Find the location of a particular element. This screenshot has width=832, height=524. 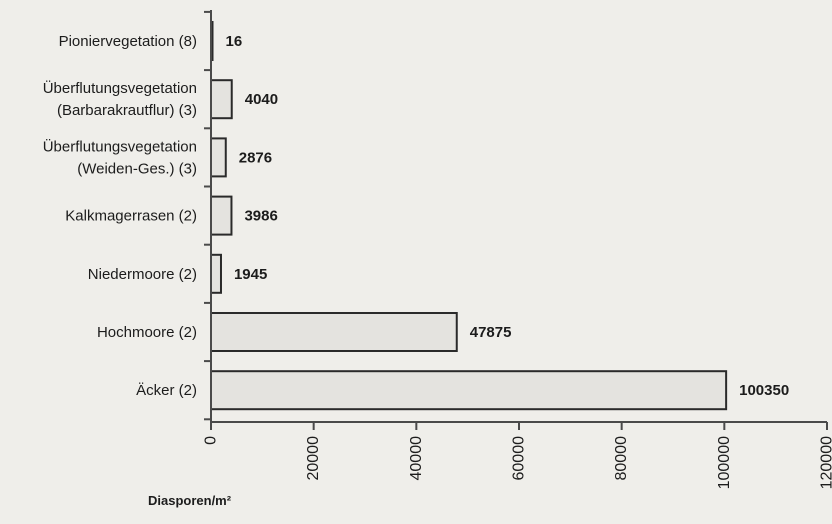

x-tick-label: 40000 is located at coordinates (416, 458).